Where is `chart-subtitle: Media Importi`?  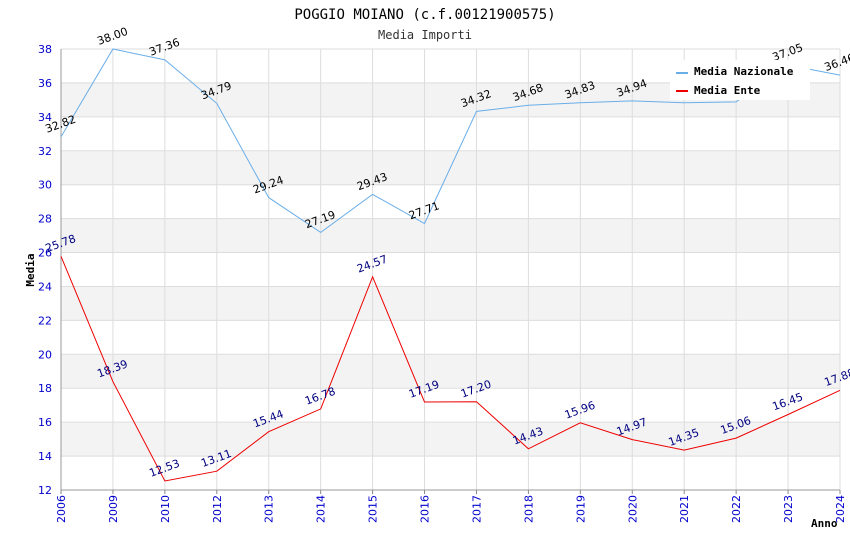 chart-subtitle: Media Importi is located at coordinates (425, 35).